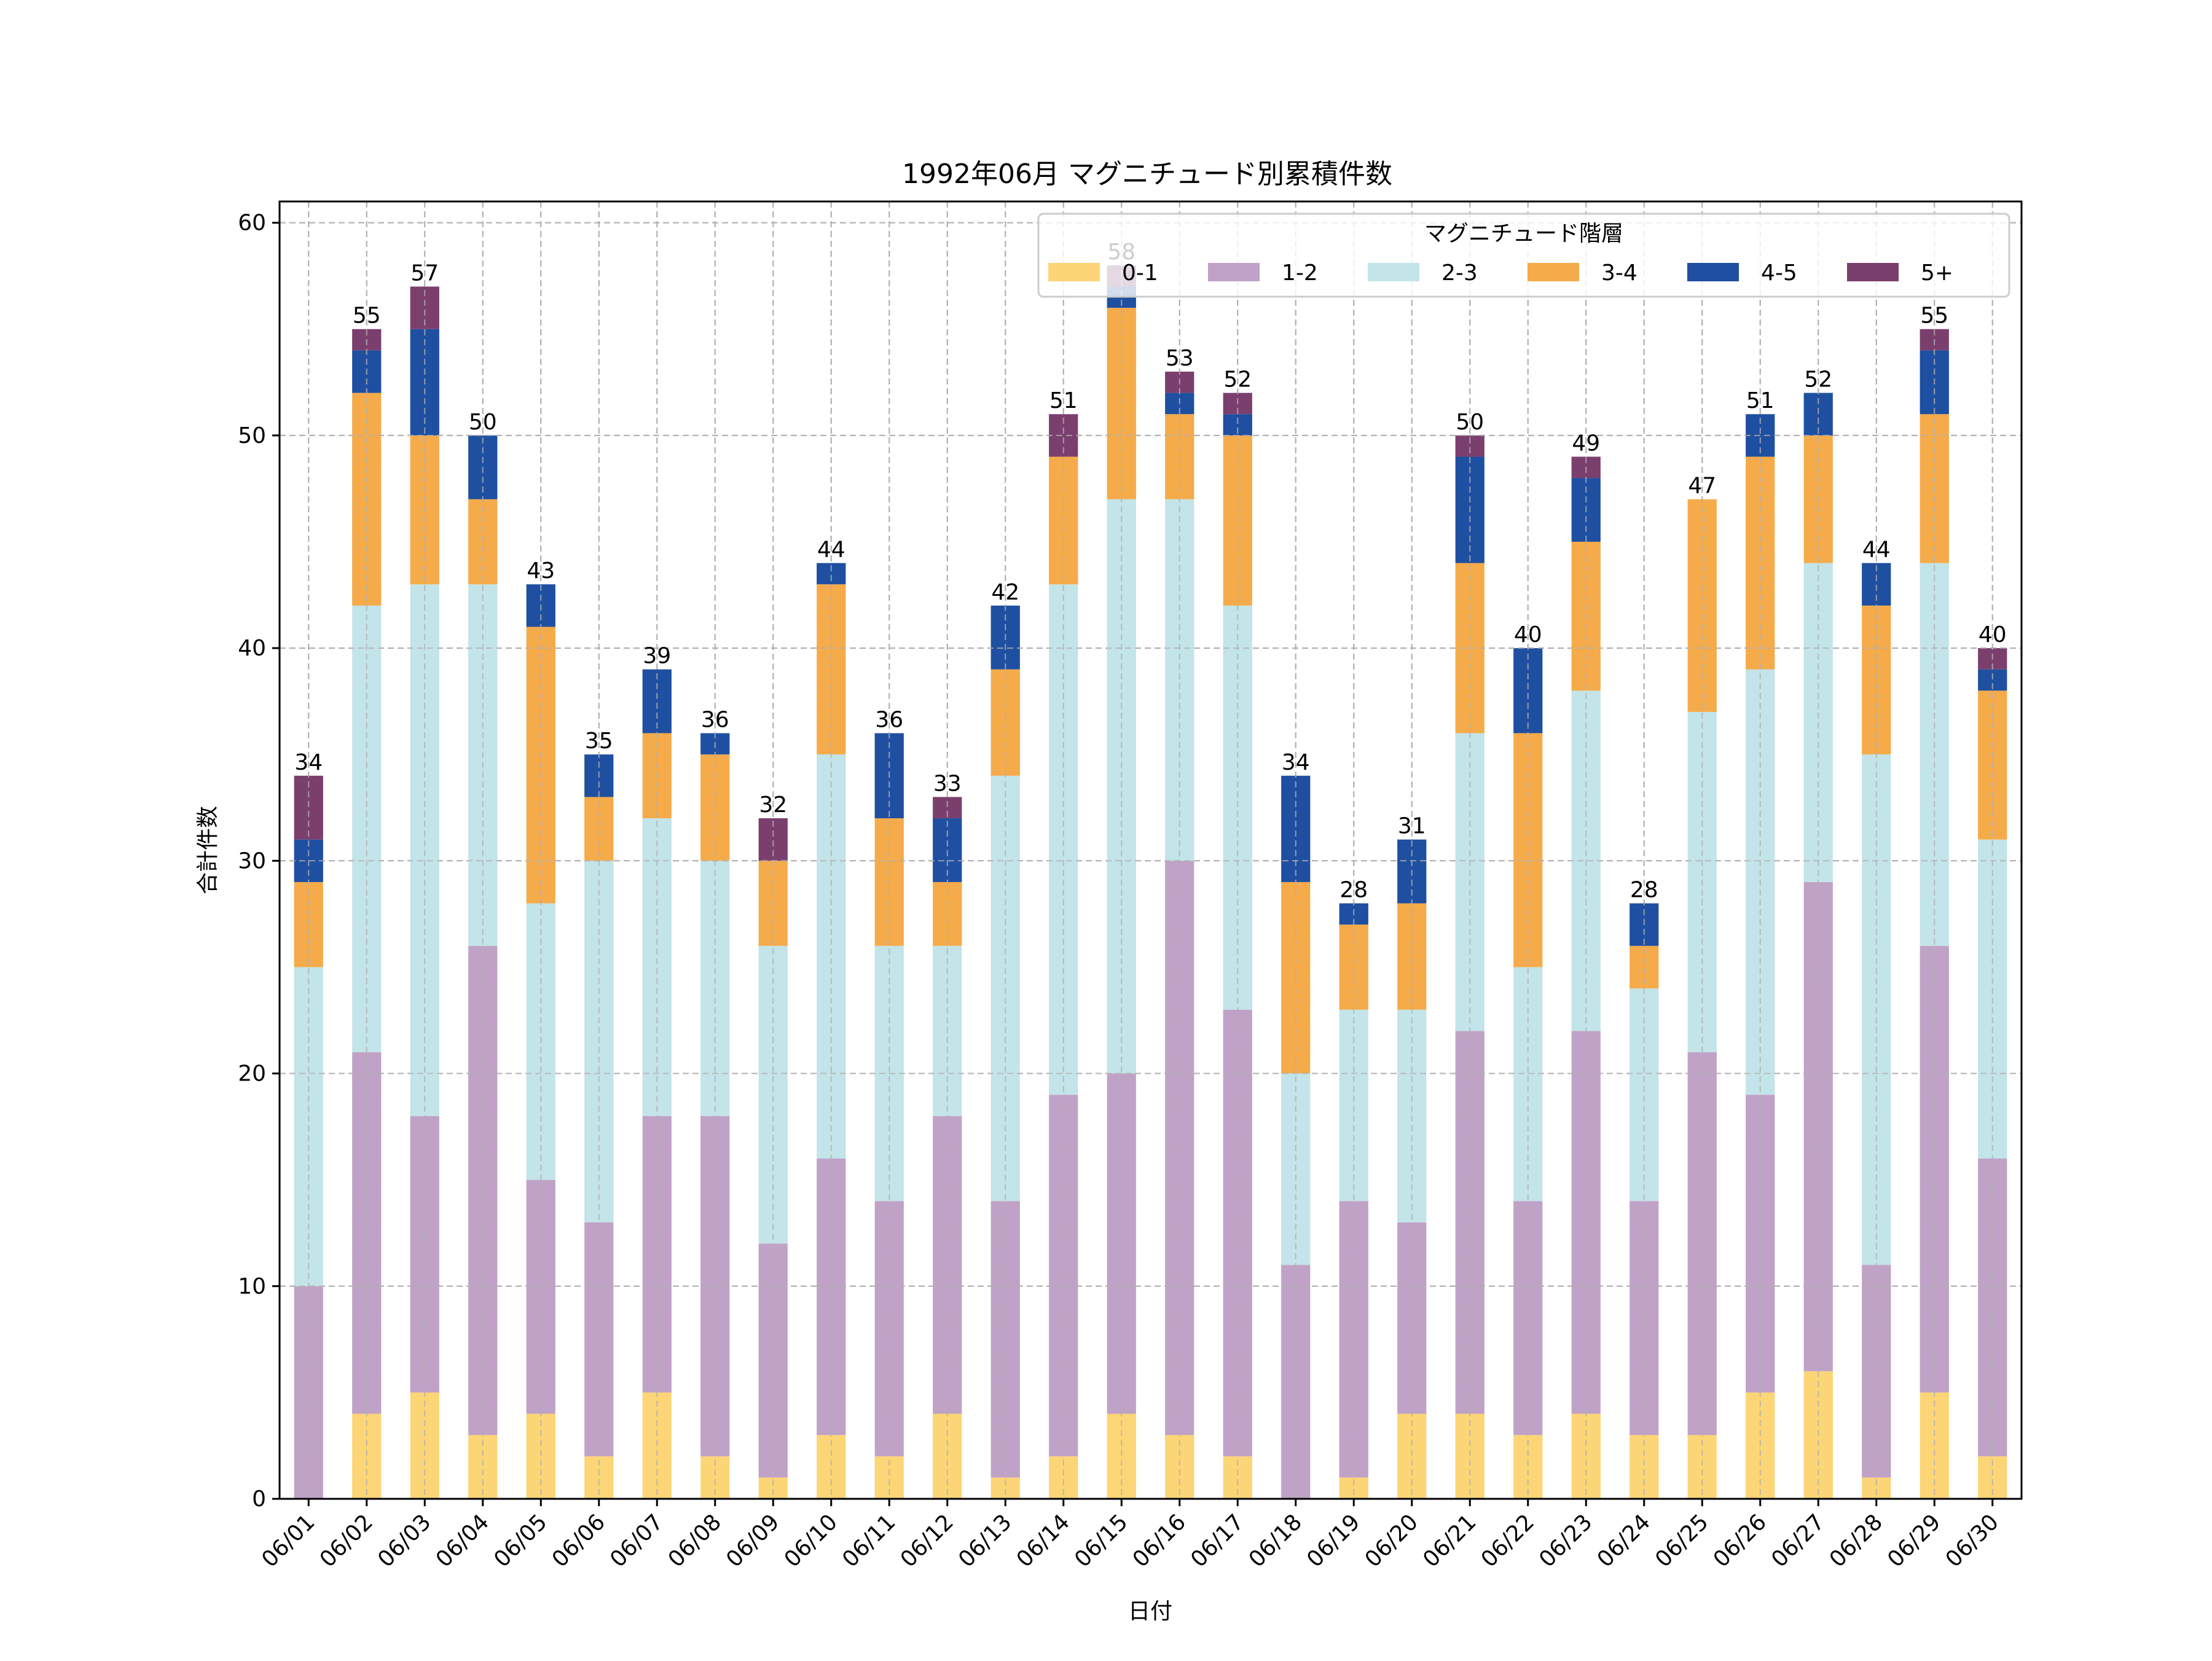 This screenshot has height=1661, width=2212. Describe the element at coordinates (1873, 272) in the screenshot. I see `legend-swatch-5+` at that location.